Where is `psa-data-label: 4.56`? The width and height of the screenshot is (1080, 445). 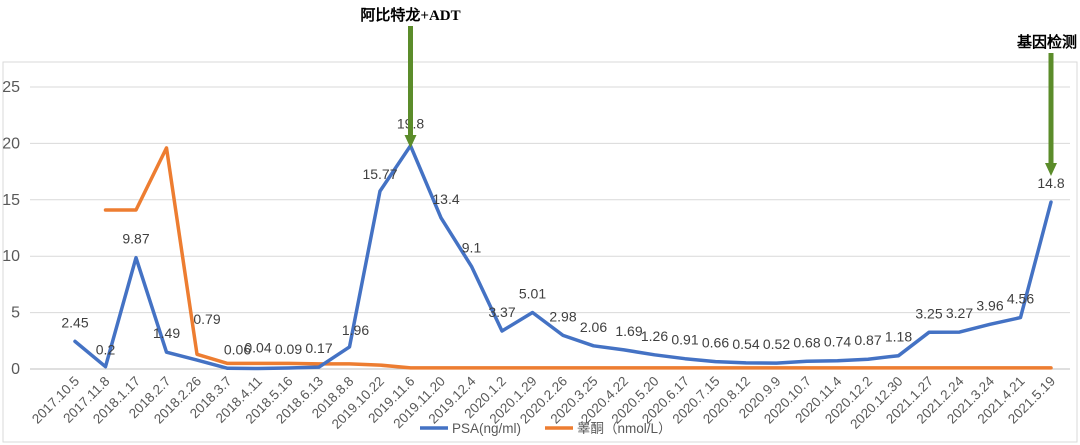 psa-data-label: 4.56 is located at coordinates (1020, 299).